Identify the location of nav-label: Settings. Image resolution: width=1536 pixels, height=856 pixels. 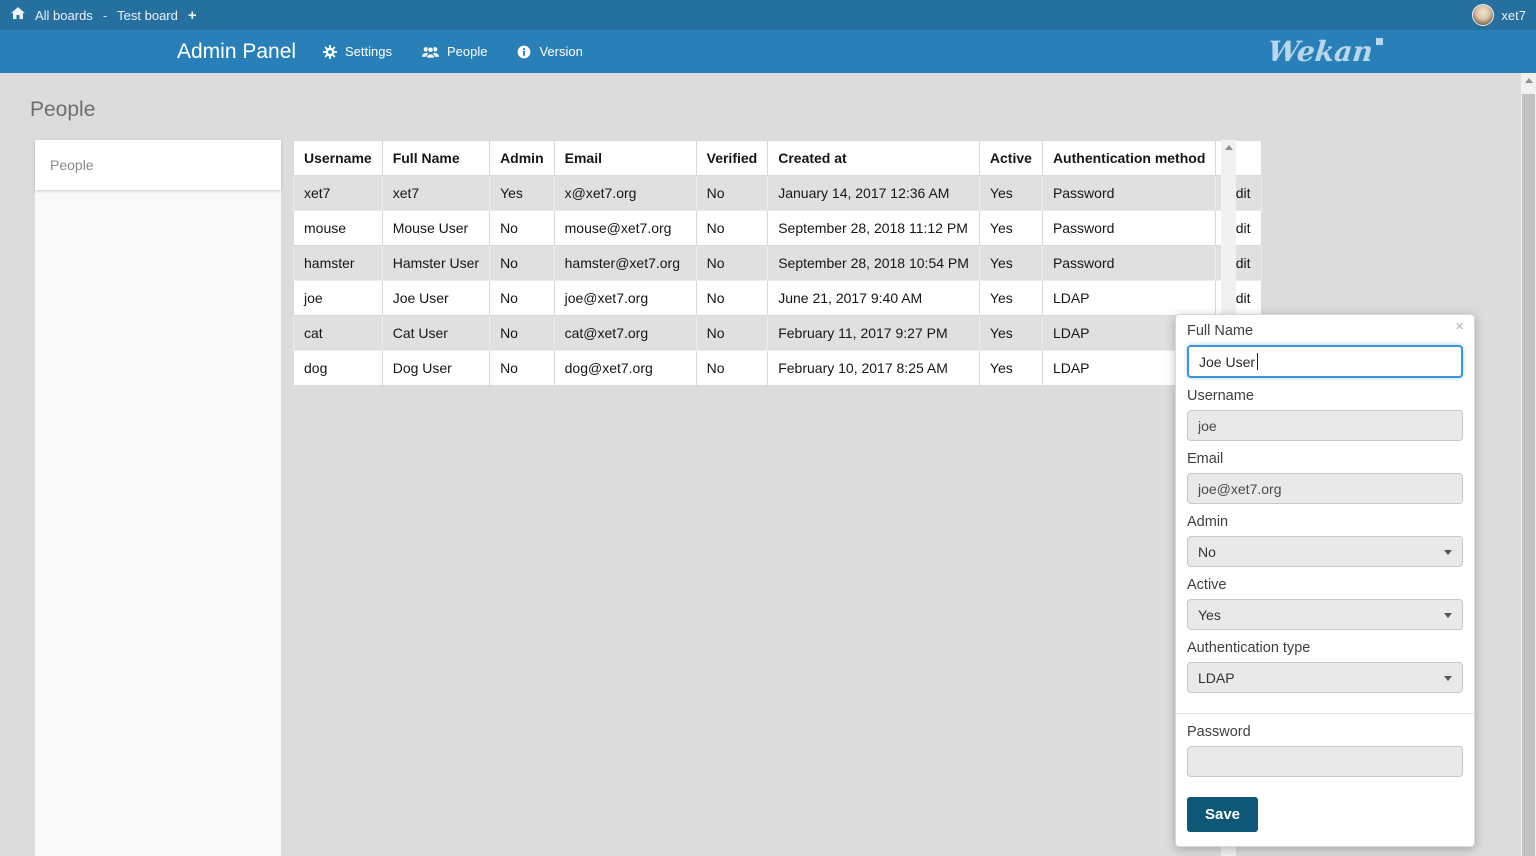
(368, 51).